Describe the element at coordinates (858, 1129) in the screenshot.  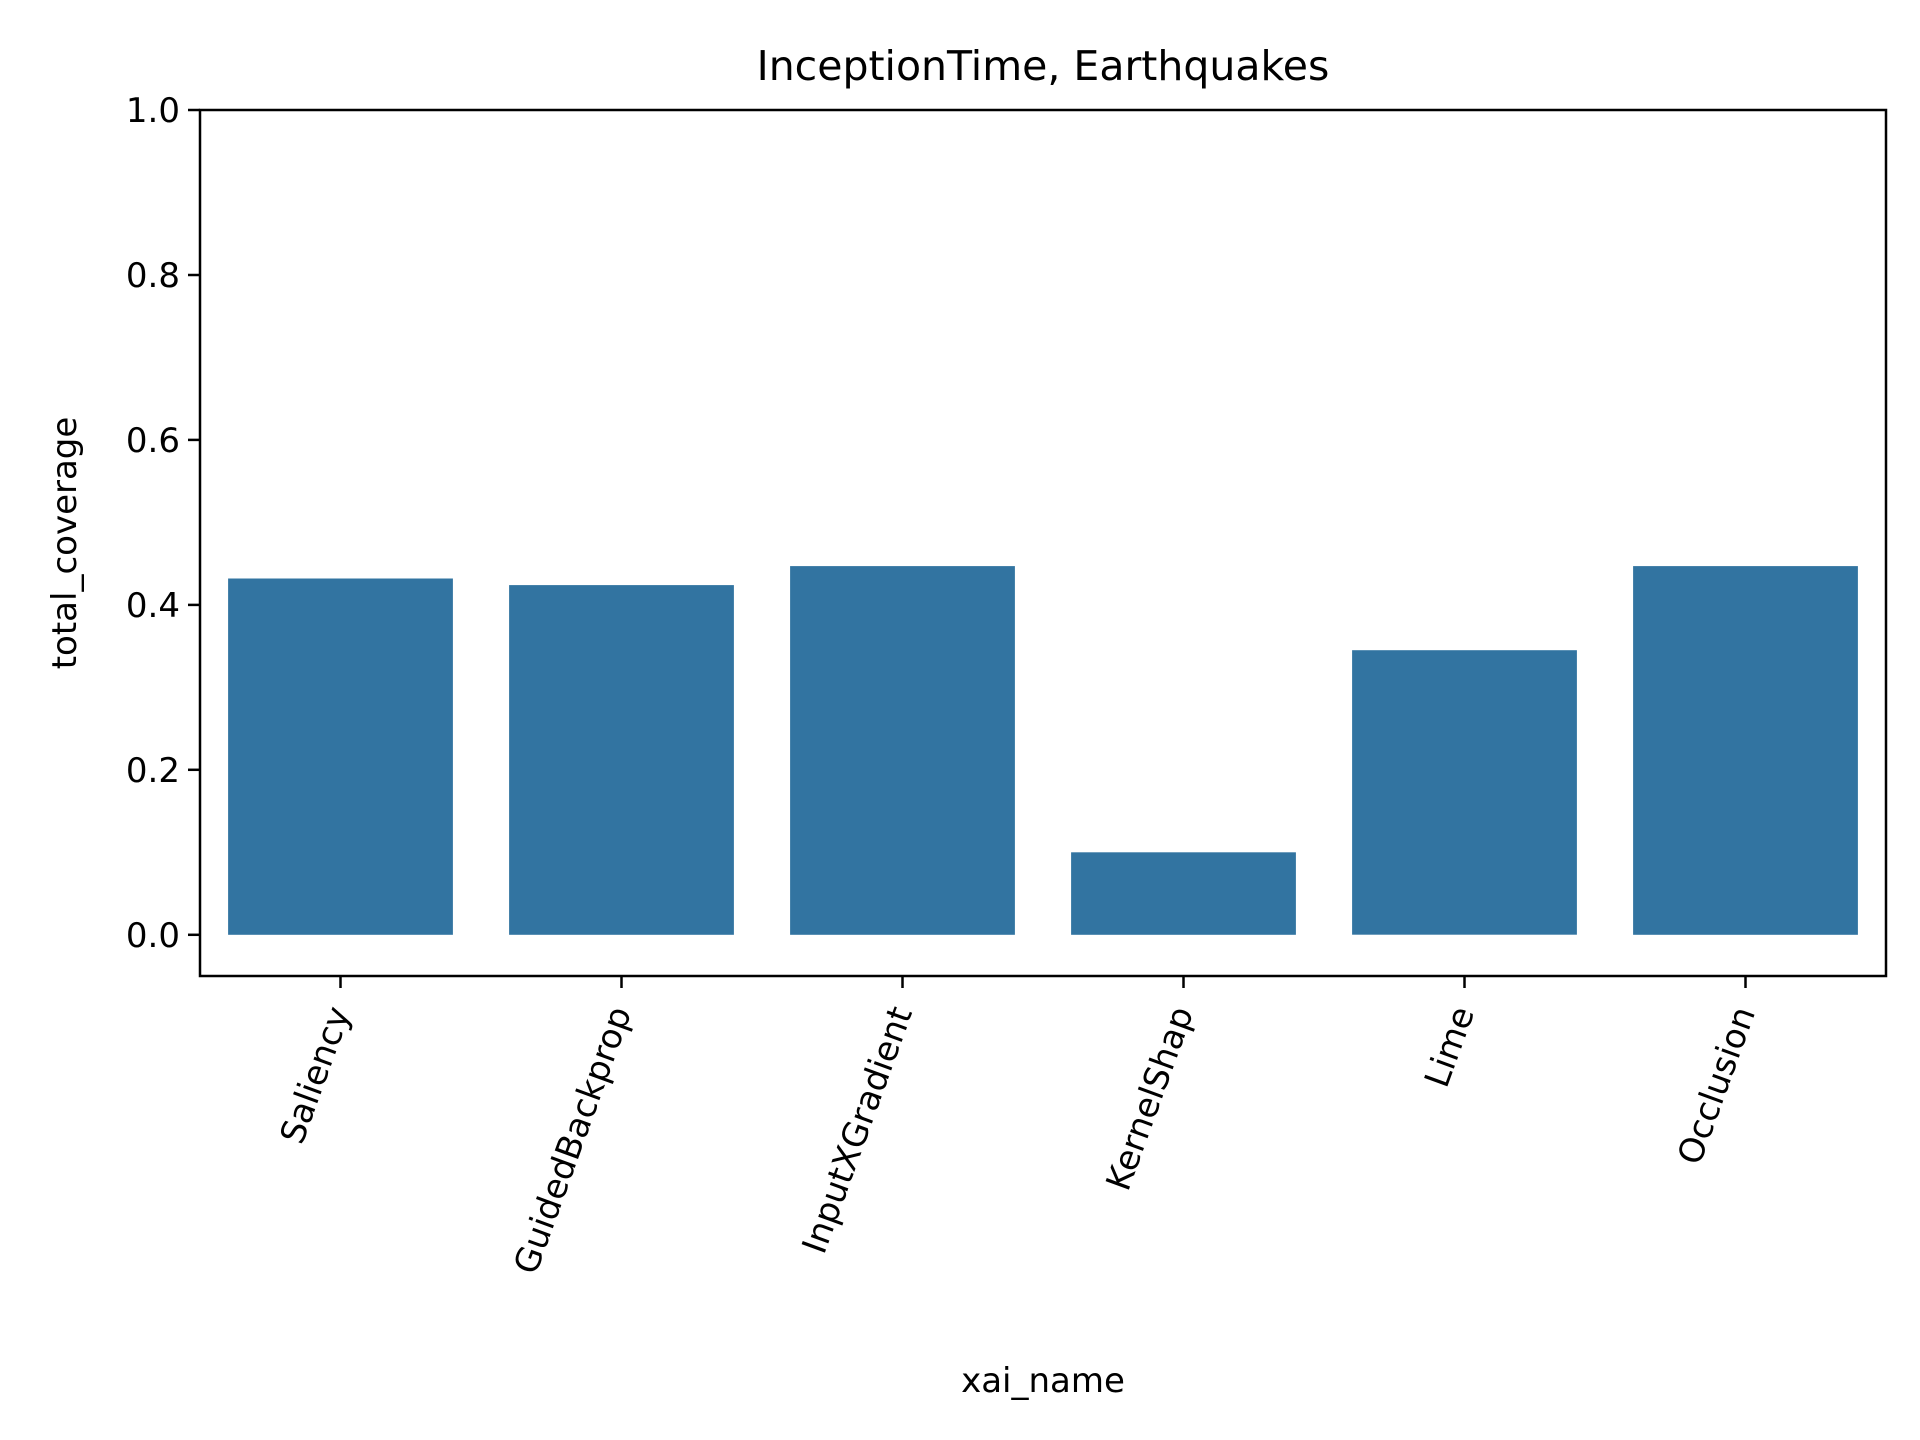
I see `x-tick-label-inputxgradient: InputXGradient` at that location.